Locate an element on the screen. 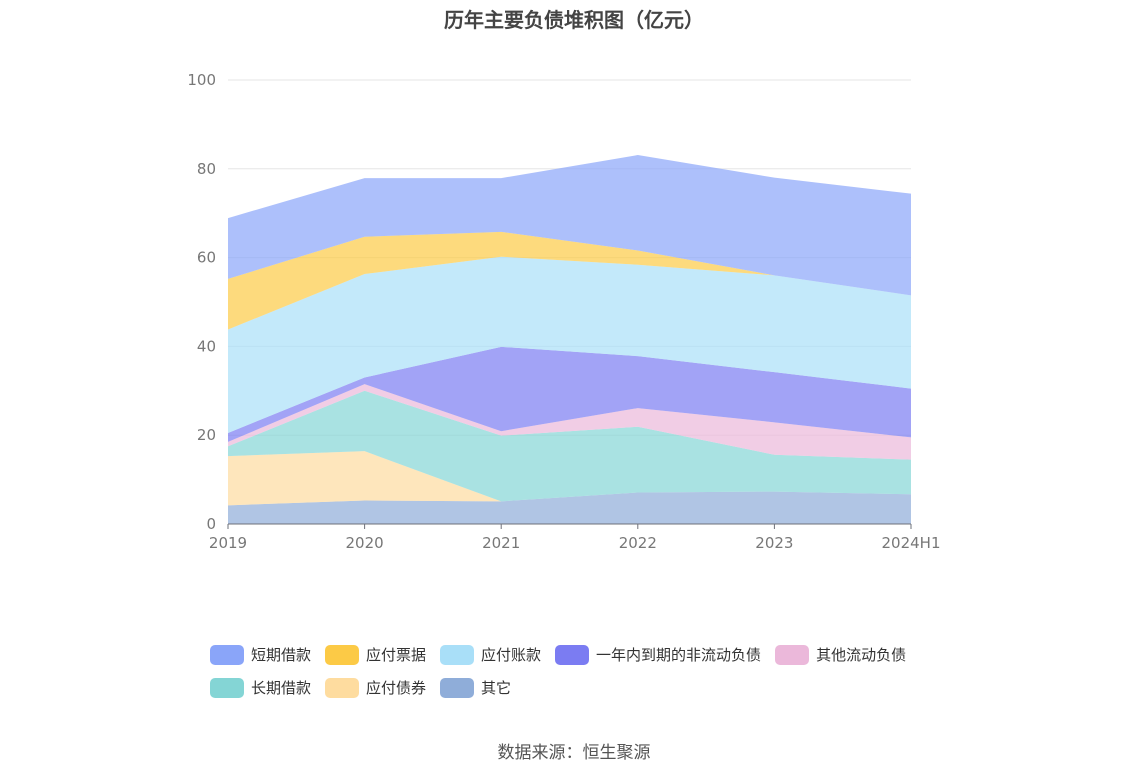 This screenshot has width=1148, height=776. legend-row-2: 长期借款 应付债券 其它 is located at coordinates (590, 687).